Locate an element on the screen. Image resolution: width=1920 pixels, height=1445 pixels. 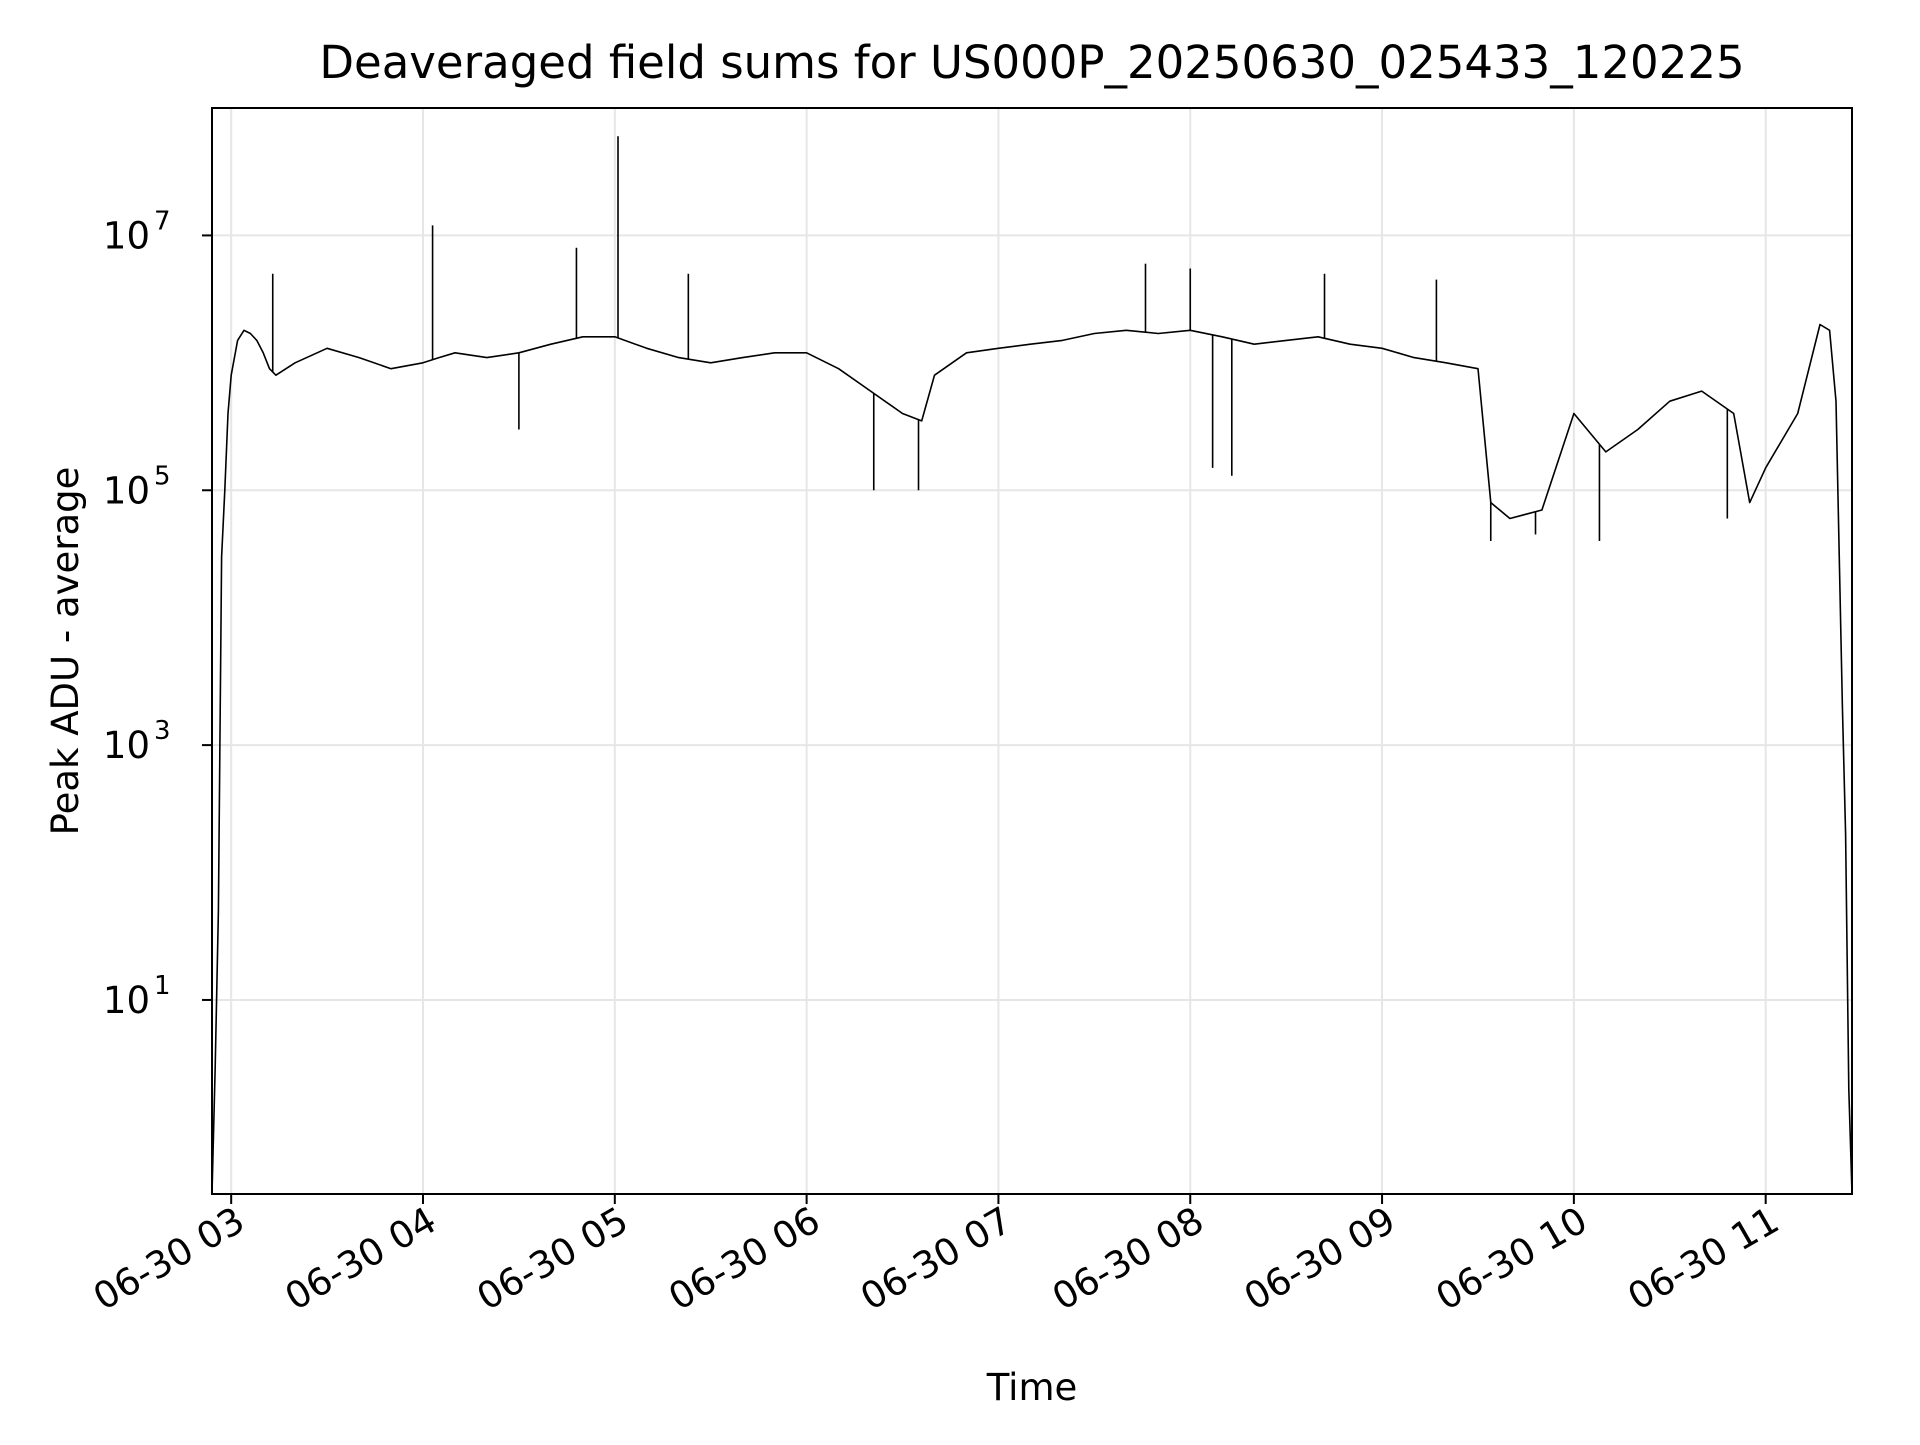
y-tick-exponent: 5 is located at coordinates (162, 476).